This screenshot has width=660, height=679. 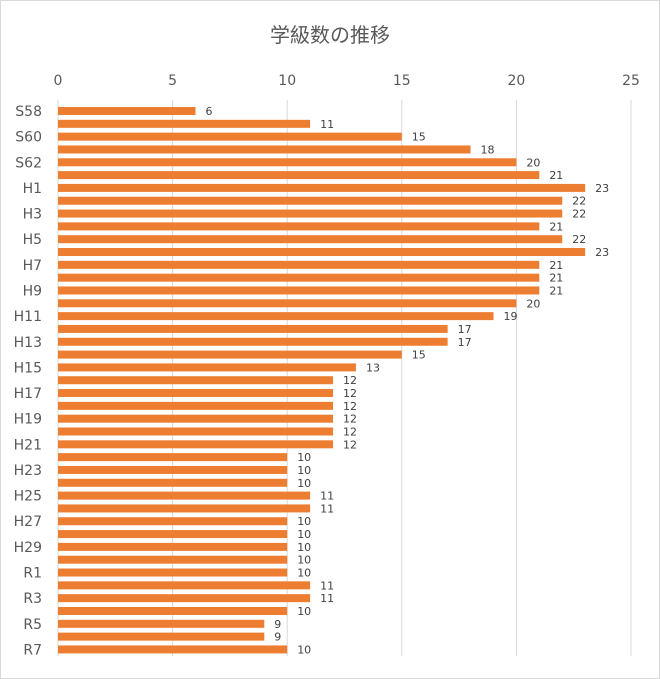 What do you see at coordinates (28, 394) in the screenshot?
I see `category-label: H17` at bounding box center [28, 394].